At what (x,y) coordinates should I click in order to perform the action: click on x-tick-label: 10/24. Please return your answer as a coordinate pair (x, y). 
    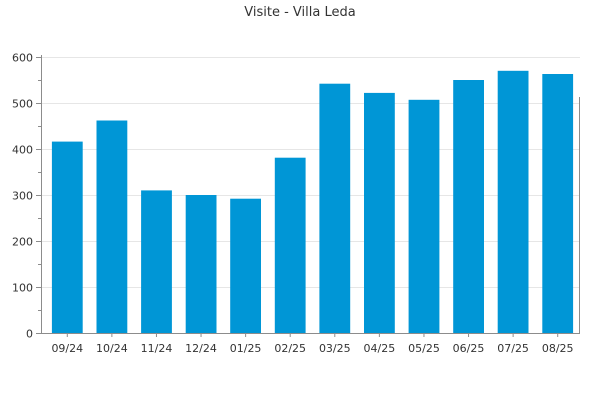
    Looking at the image, I should click on (112, 348).